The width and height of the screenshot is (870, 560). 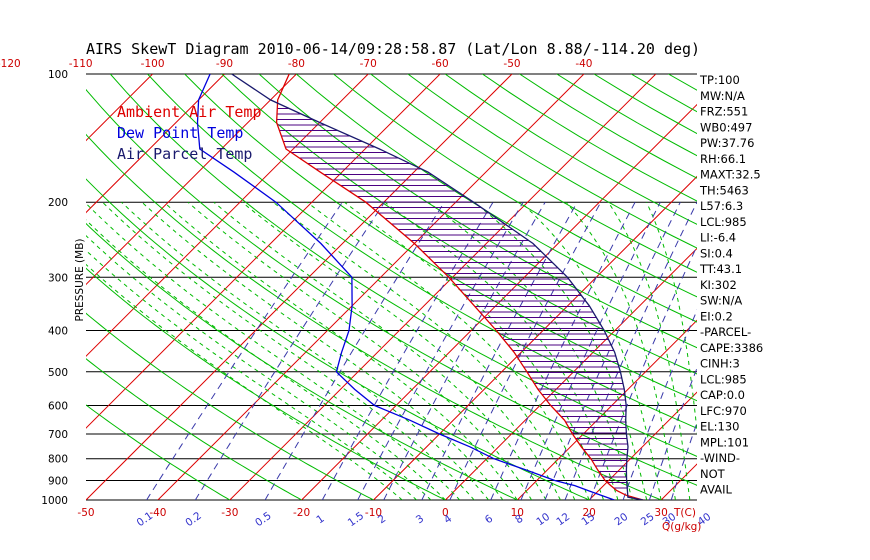 I want to click on top-temp-tick-label: -40, so click(x=583, y=64).